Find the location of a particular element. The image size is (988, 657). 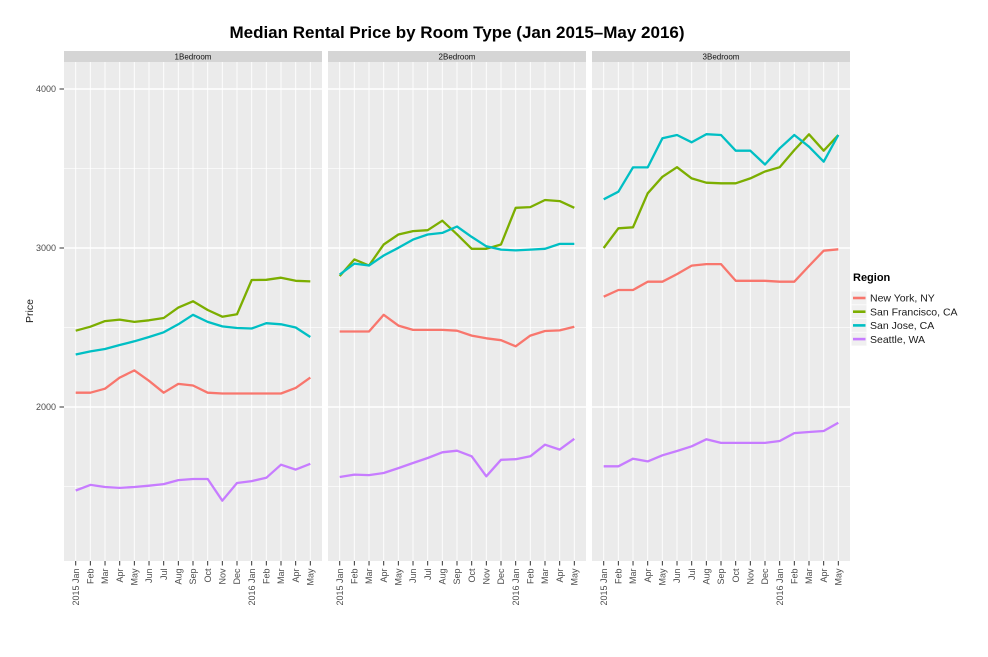

facet-strip-label: 2Bedroom is located at coordinates (457, 56).